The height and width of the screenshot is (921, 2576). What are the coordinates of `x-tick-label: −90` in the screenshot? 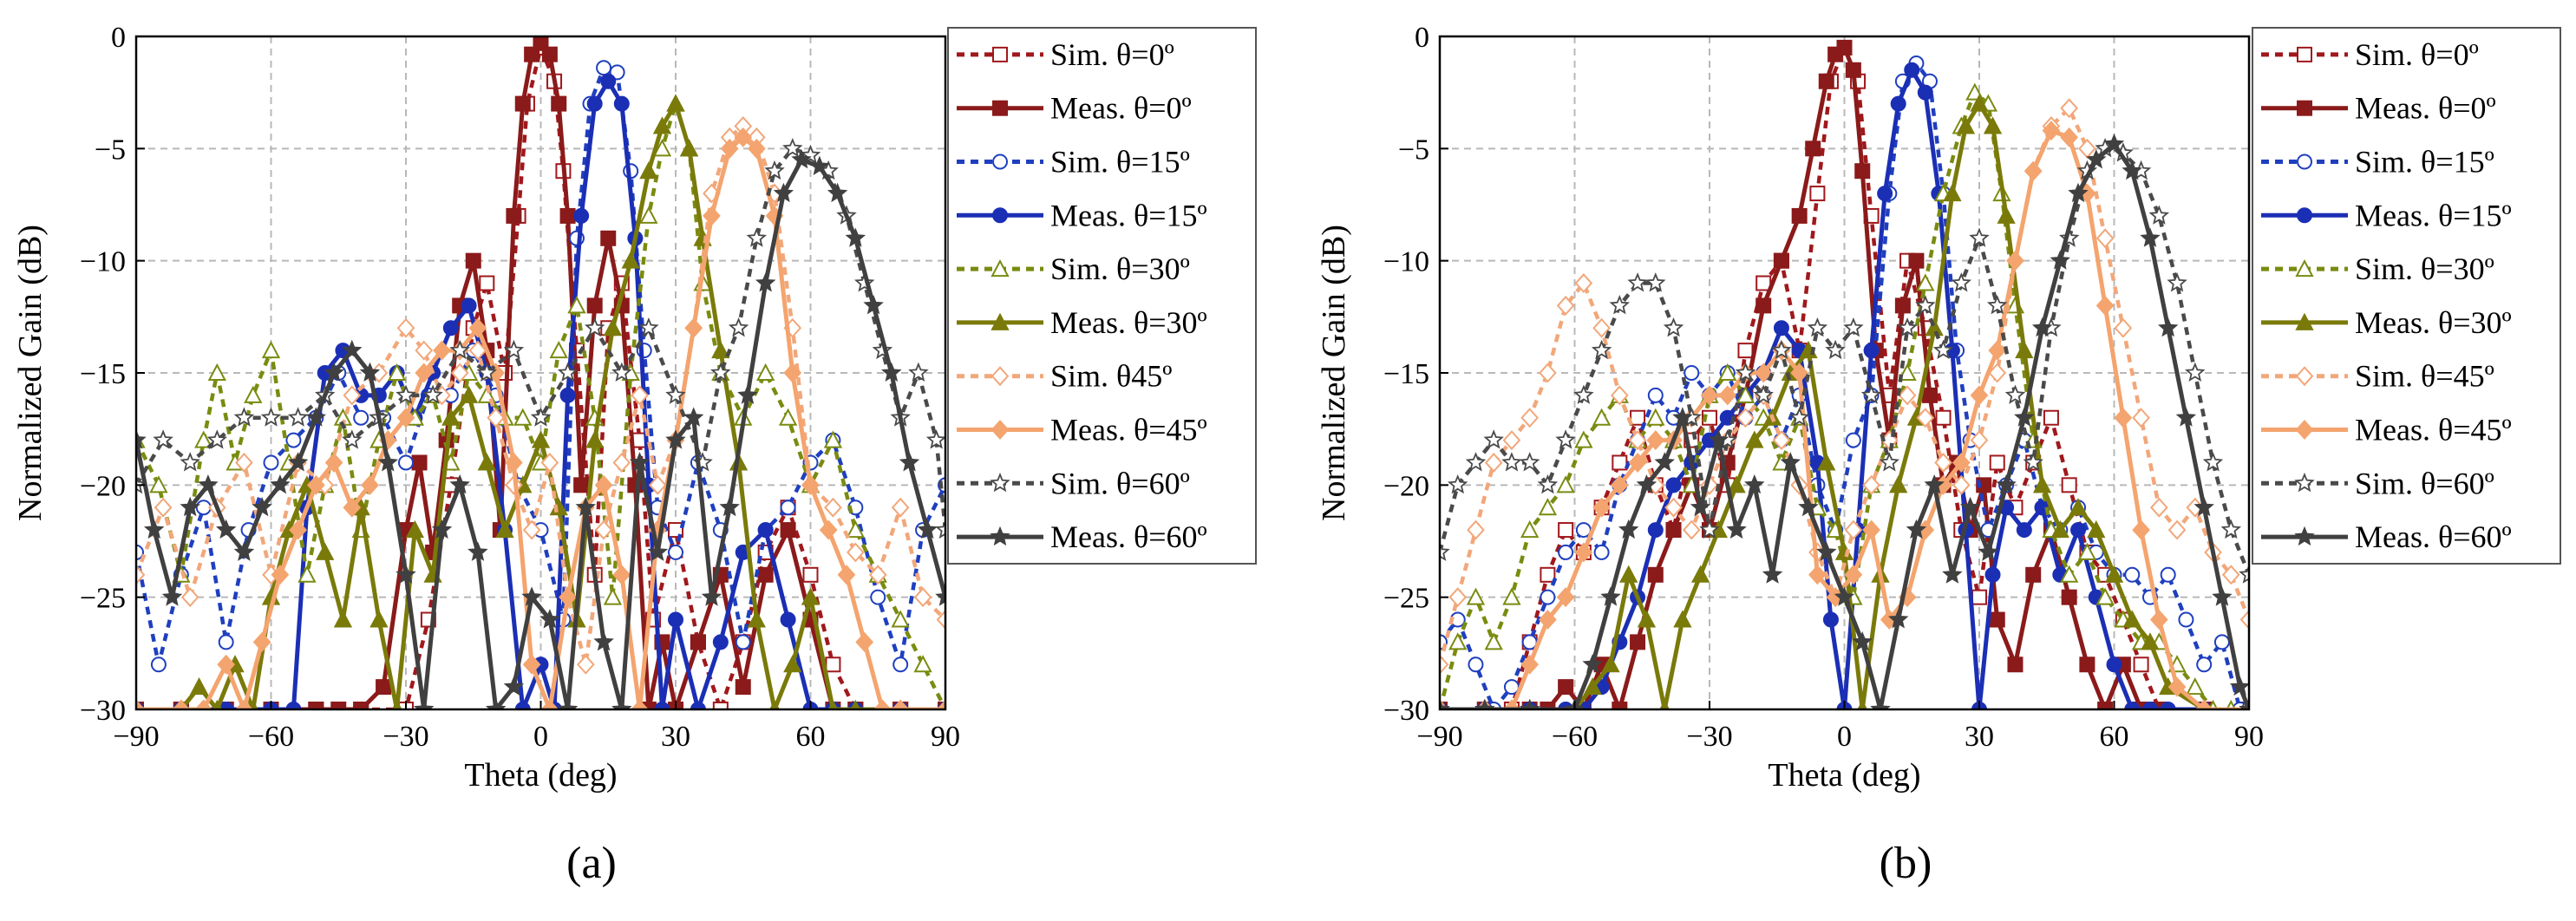 It's located at (1439, 737).